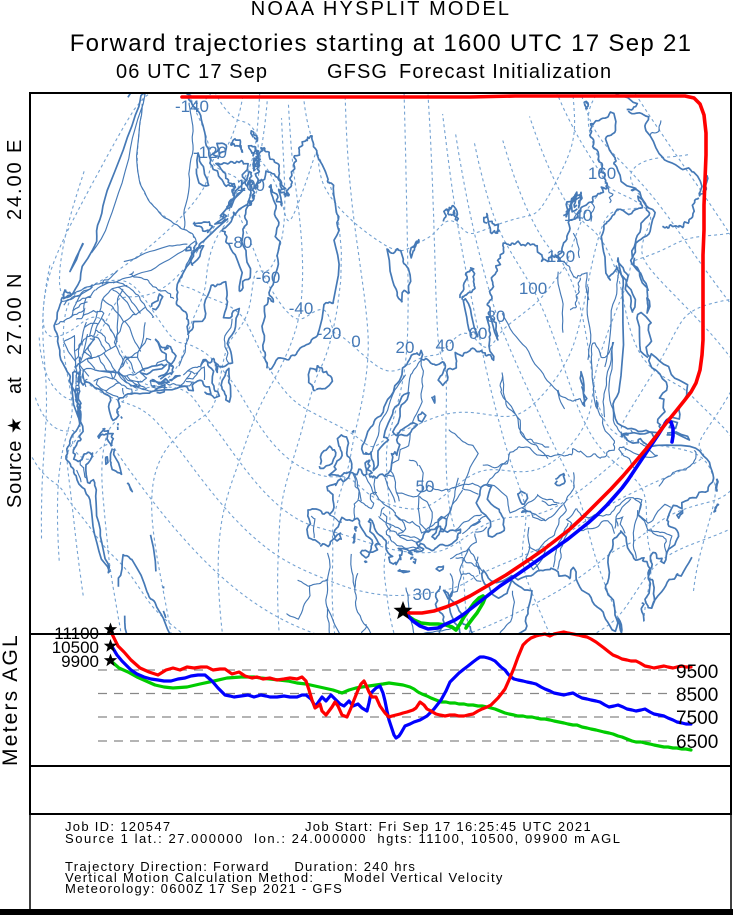 This screenshot has width=733, height=915. What do you see at coordinates (697, 695) in the screenshot?
I see `svg-text: 8500` at bounding box center [697, 695].